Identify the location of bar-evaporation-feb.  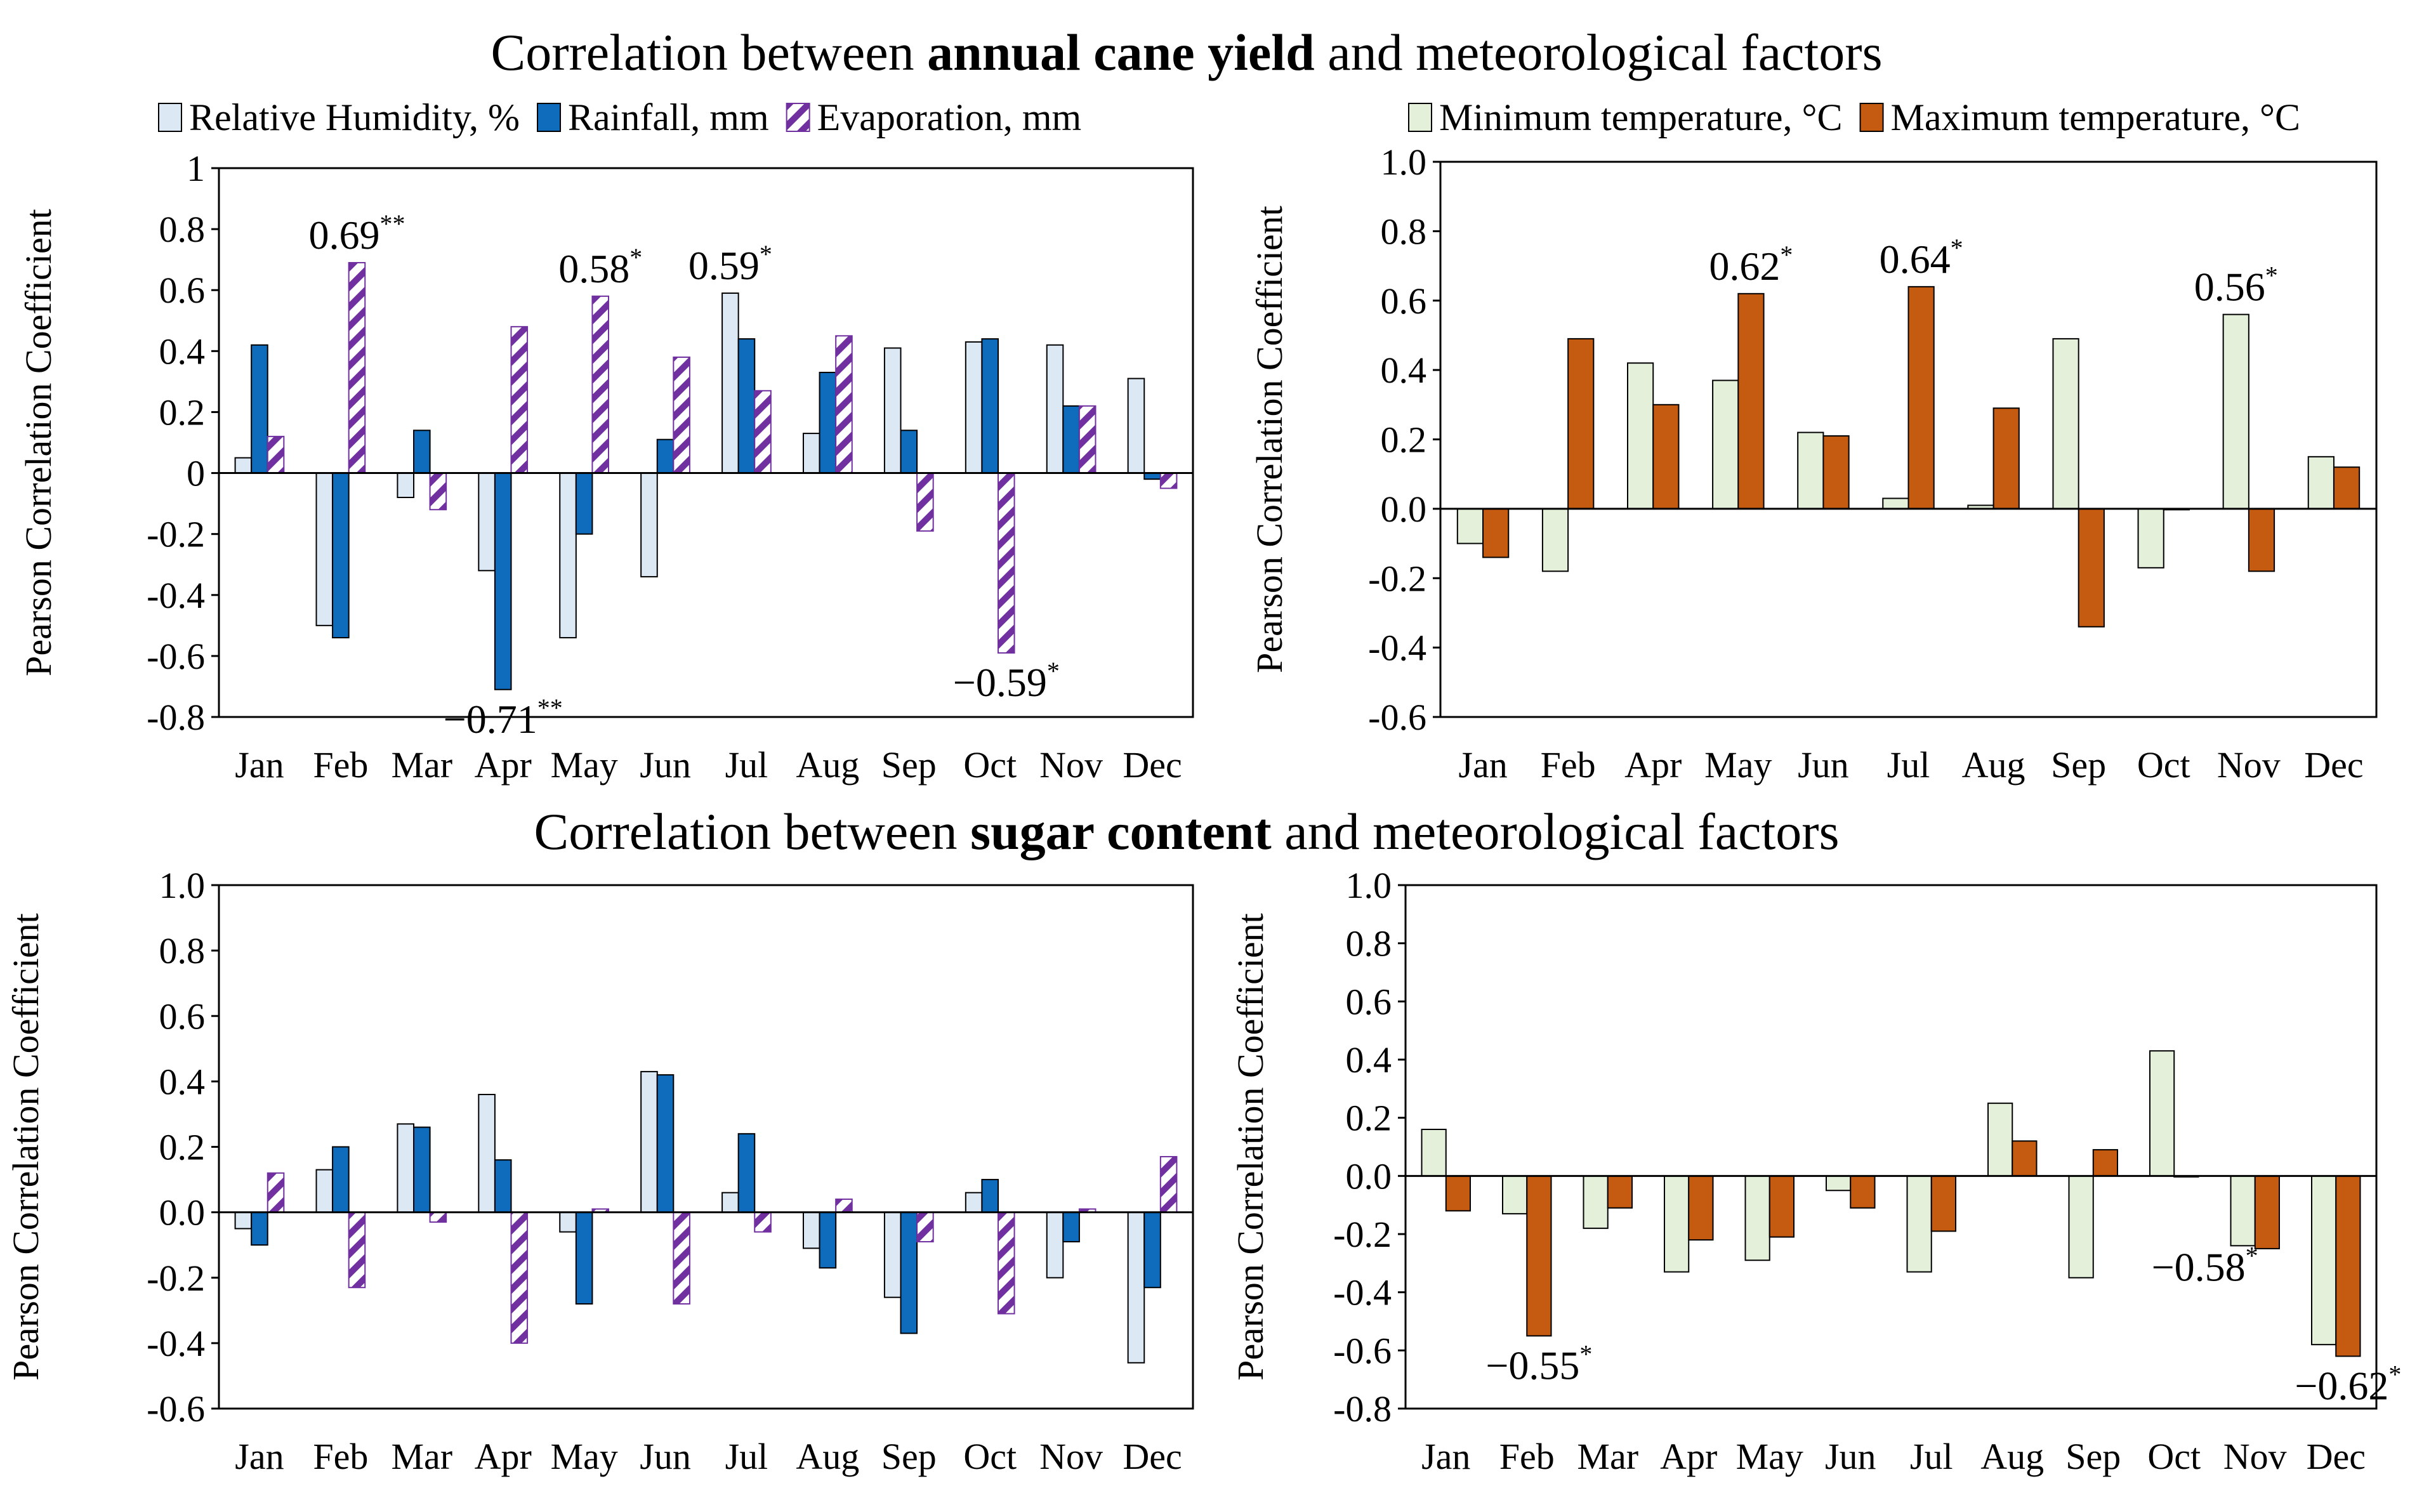
(357, 368).